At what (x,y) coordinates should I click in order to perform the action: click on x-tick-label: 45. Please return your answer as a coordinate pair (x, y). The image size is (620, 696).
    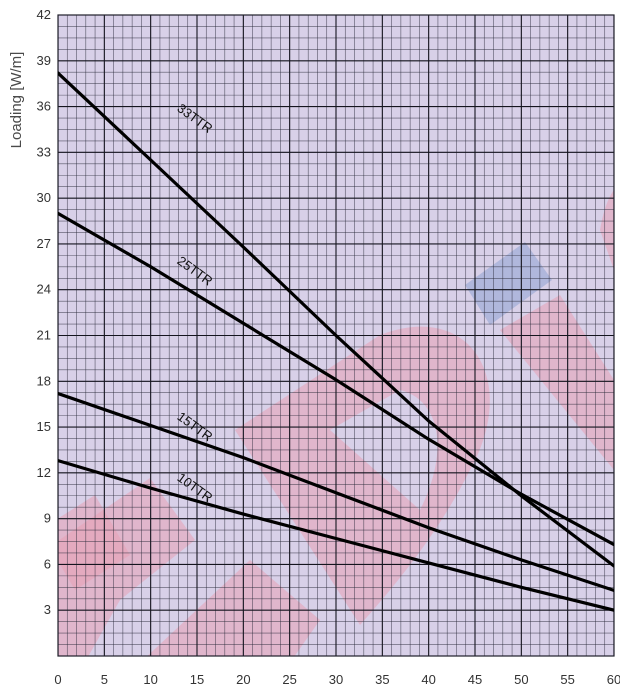
    Looking at the image, I should click on (475, 679).